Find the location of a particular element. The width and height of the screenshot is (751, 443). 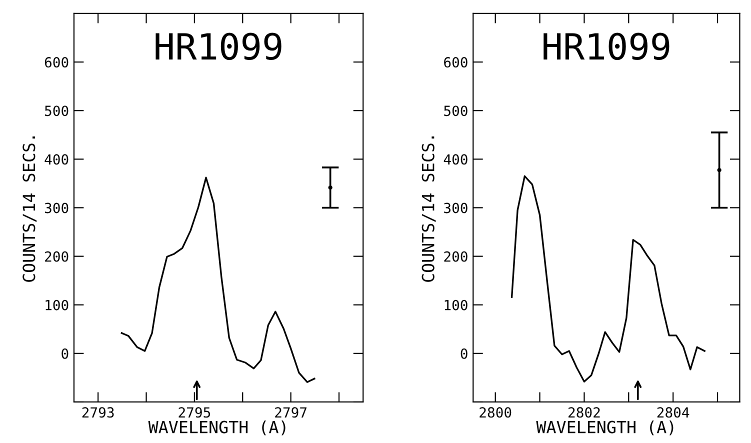

x-tick-label: 2802 is located at coordinates (584, 412).